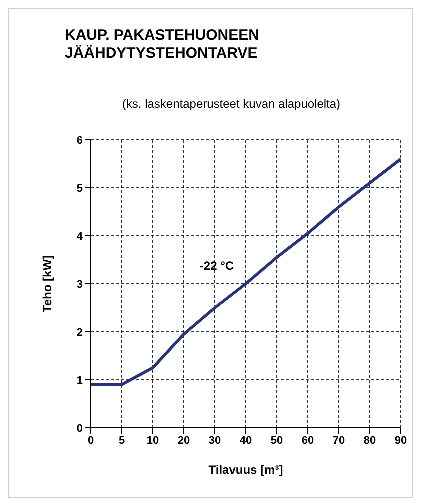 This screenshot has width=423, height=500. What do you see at coordinates (339, 440) in the screenshot?
I see `x-tick-label: 70` at bounding box center [339, 440].